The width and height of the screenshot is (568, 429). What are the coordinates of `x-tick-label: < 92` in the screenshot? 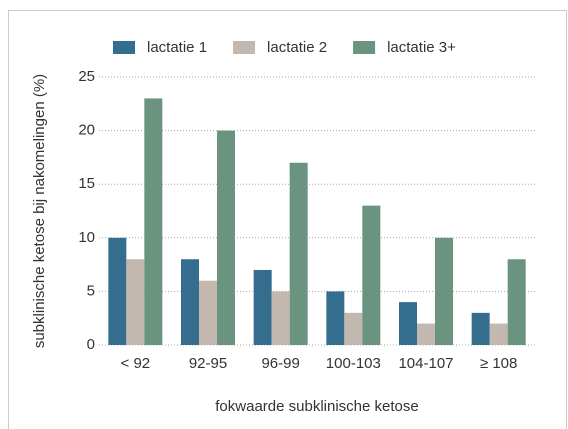 It's located at (136, 363).